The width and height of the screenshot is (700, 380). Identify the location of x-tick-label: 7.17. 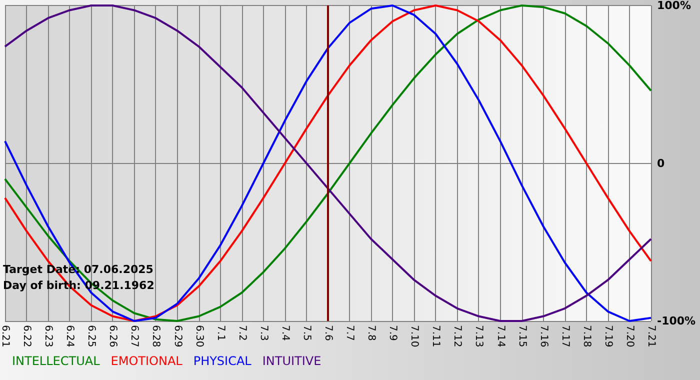
(564, 336).